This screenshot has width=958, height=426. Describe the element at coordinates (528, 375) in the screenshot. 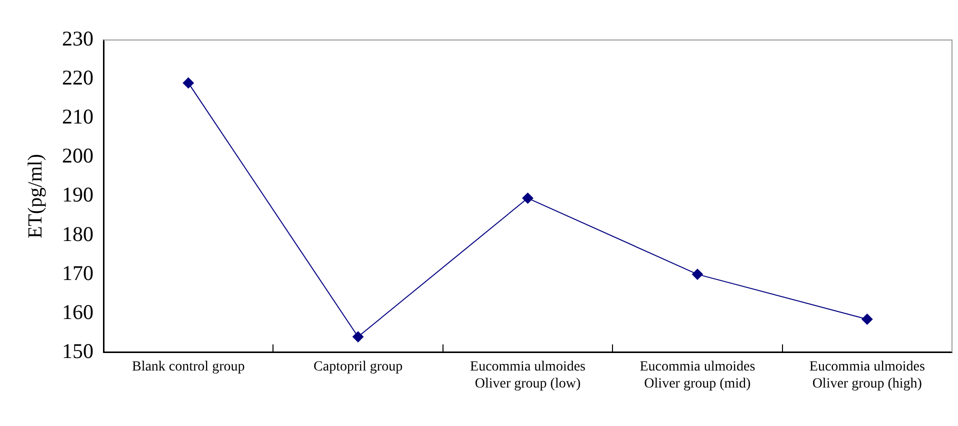

I see `x-tick-label: Eucommia ulmoides Oliver group (low)` at that location.